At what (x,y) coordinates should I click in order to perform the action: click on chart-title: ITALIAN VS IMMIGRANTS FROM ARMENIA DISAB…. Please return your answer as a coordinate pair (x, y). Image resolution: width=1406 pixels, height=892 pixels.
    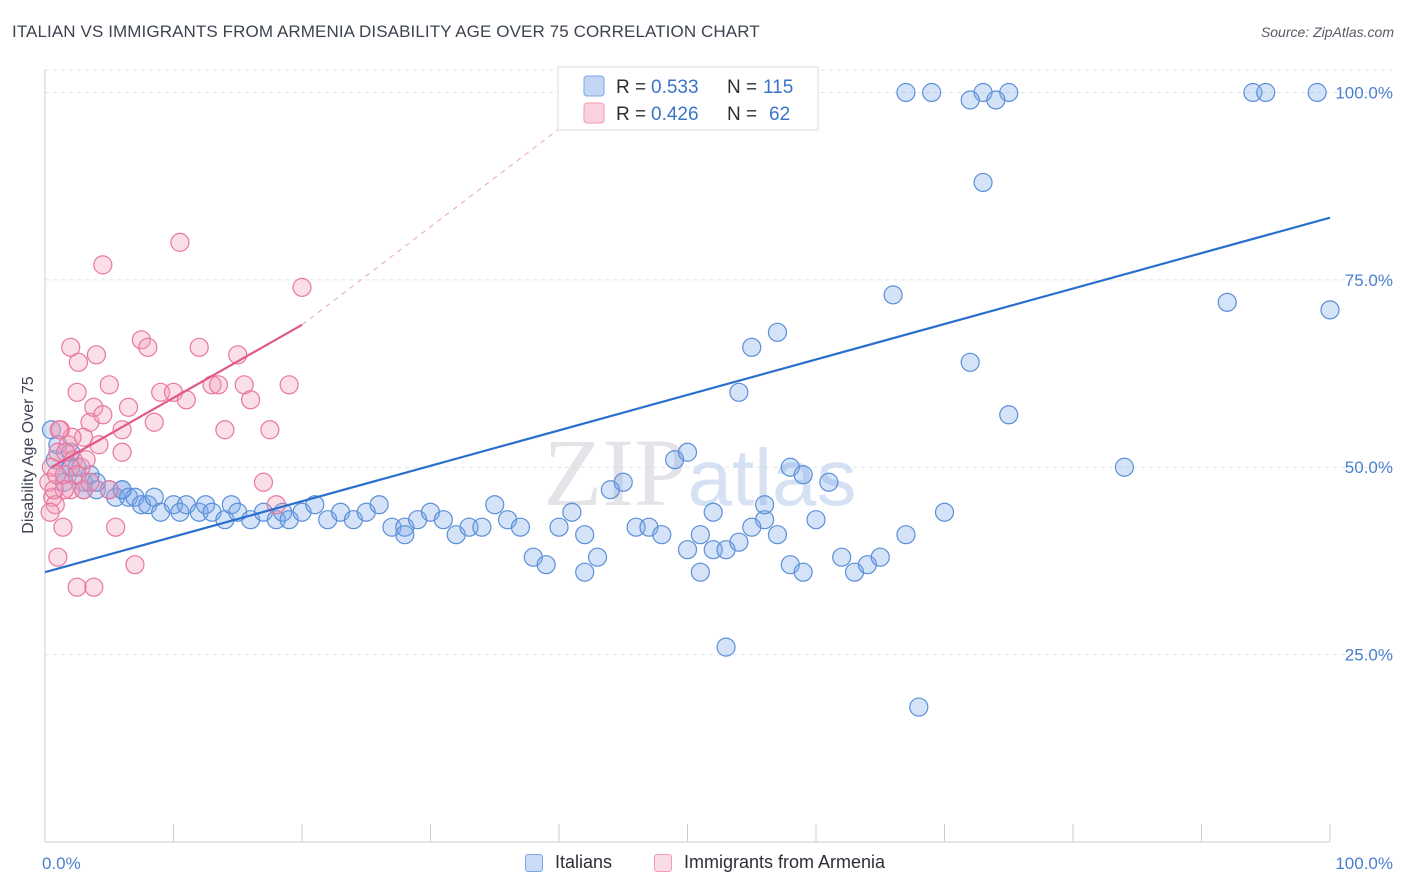
    Looking at the image, I should click on (386, 31).